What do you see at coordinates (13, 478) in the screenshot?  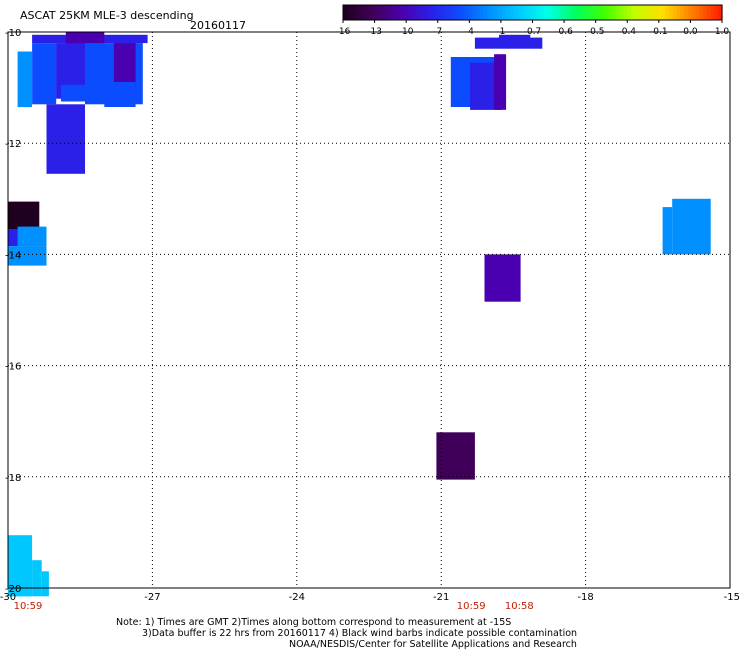 I see `latitude-label: -18` at bounding box center [13, 478].